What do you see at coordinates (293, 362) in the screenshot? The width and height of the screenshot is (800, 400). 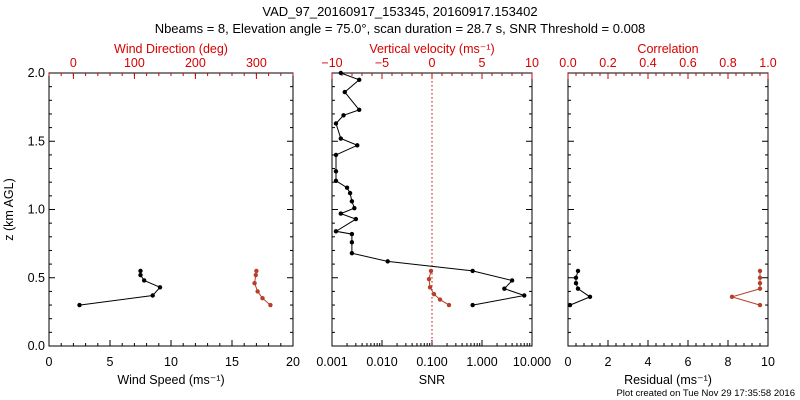 I see `x-tick-label: 20` at bounding box center [293, 362].